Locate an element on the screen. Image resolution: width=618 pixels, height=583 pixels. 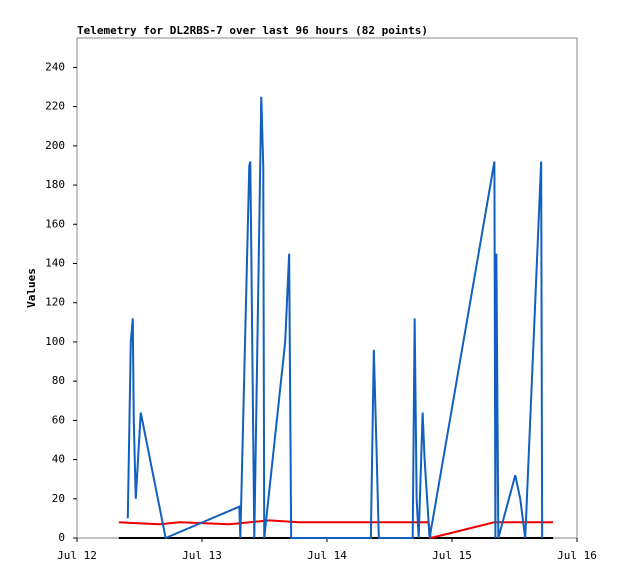
y-tick-label: 180 is located at coordinates (55, 184).